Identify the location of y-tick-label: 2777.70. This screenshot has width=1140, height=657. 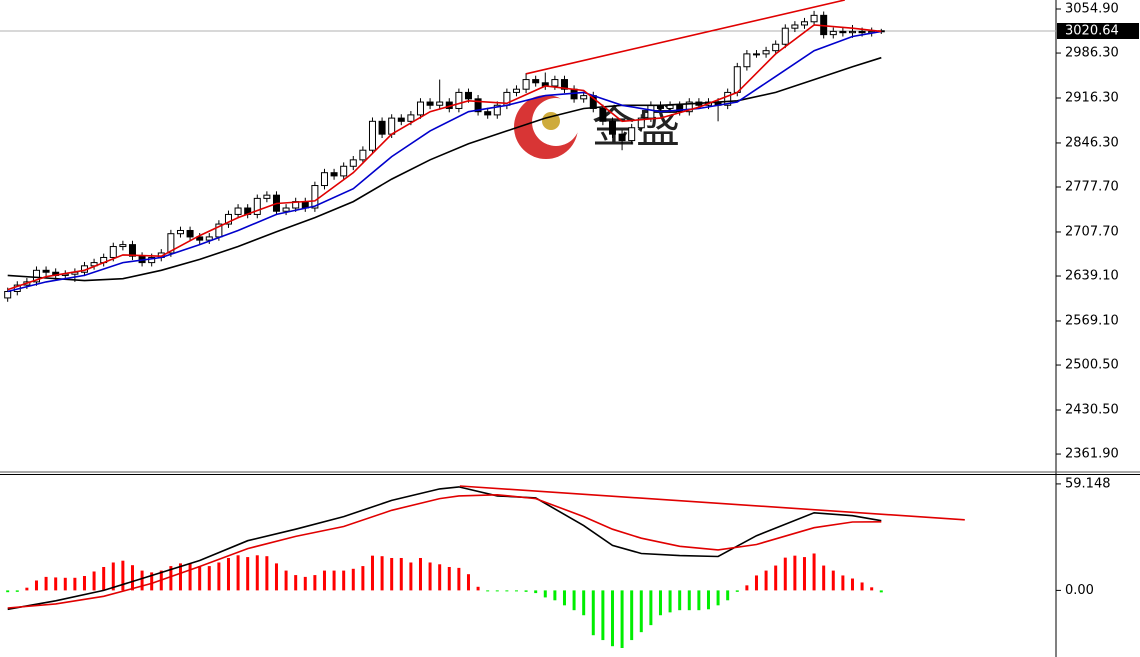
(1092, 187).